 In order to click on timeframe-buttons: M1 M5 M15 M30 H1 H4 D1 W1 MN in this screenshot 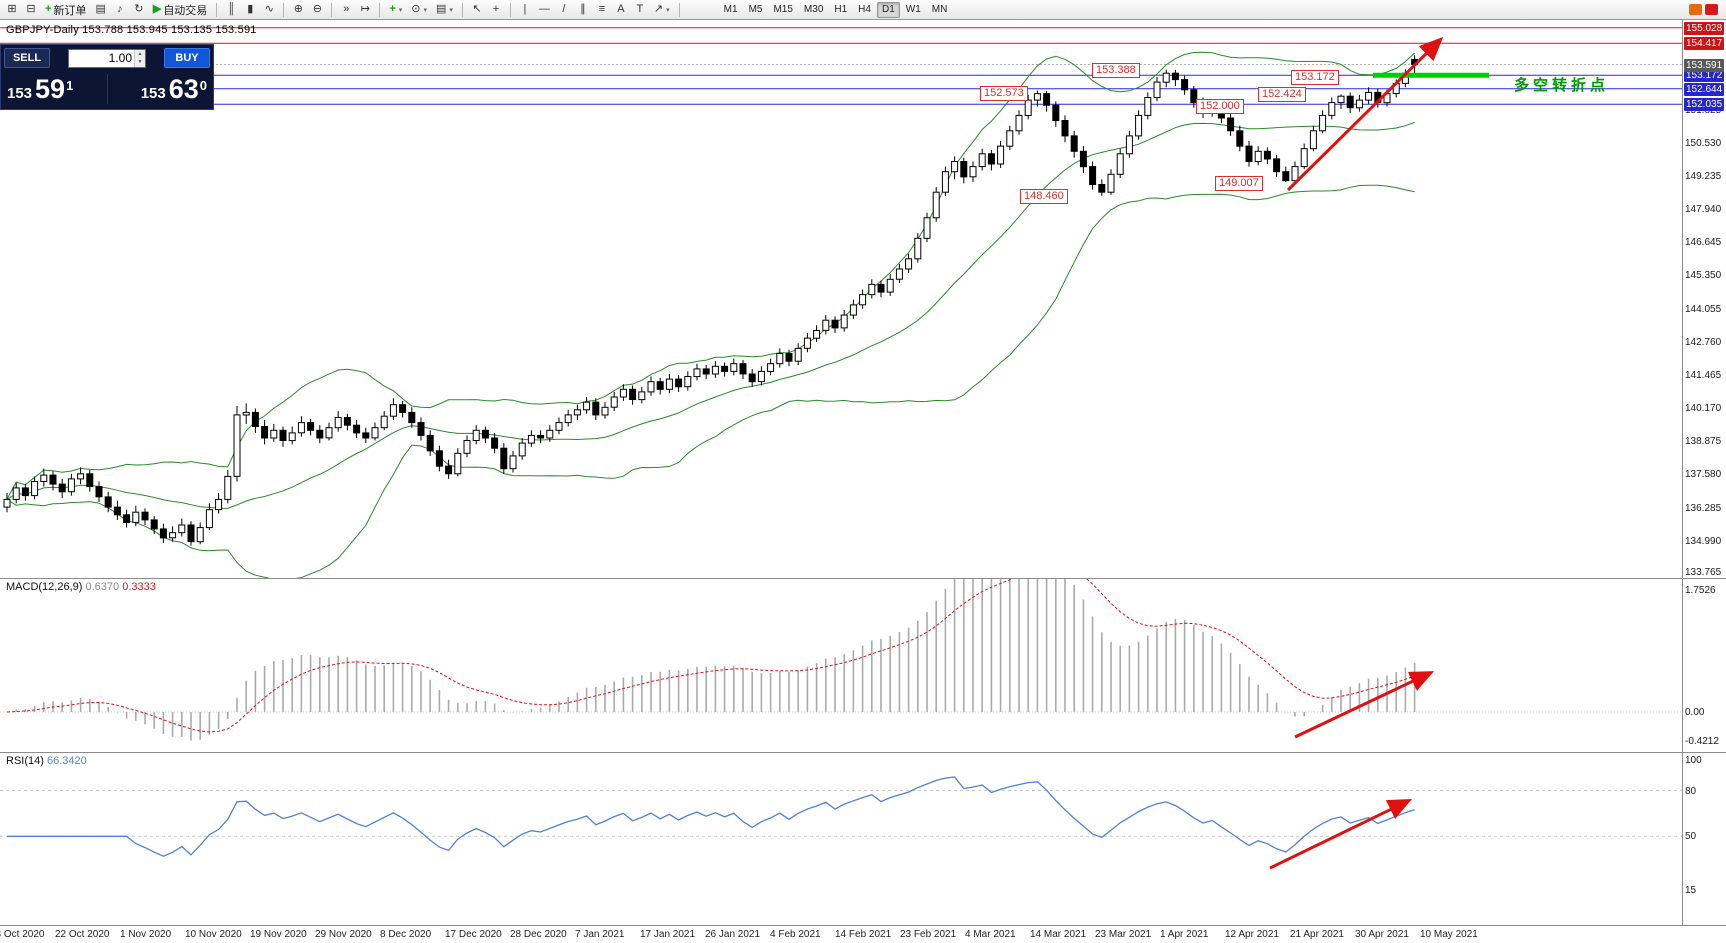, I will do `click(836, 9)`.